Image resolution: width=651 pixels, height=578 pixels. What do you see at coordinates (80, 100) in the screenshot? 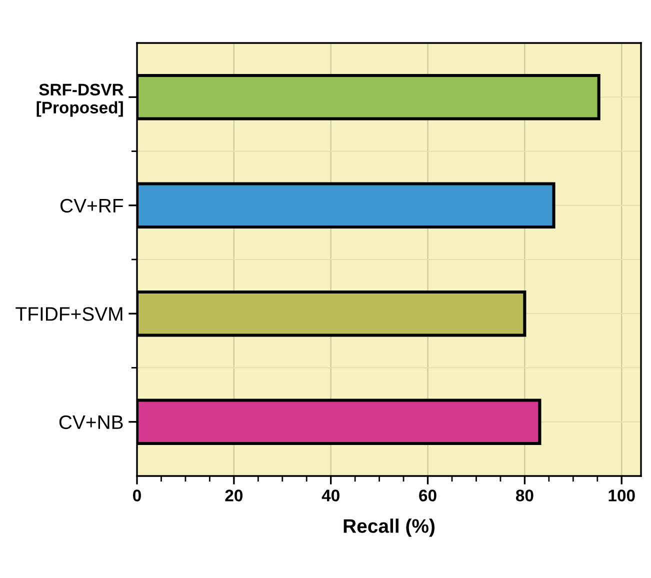
I see `y-tick-label: SRF-DSVR [Proposed]` at bounding box center [80, 100].